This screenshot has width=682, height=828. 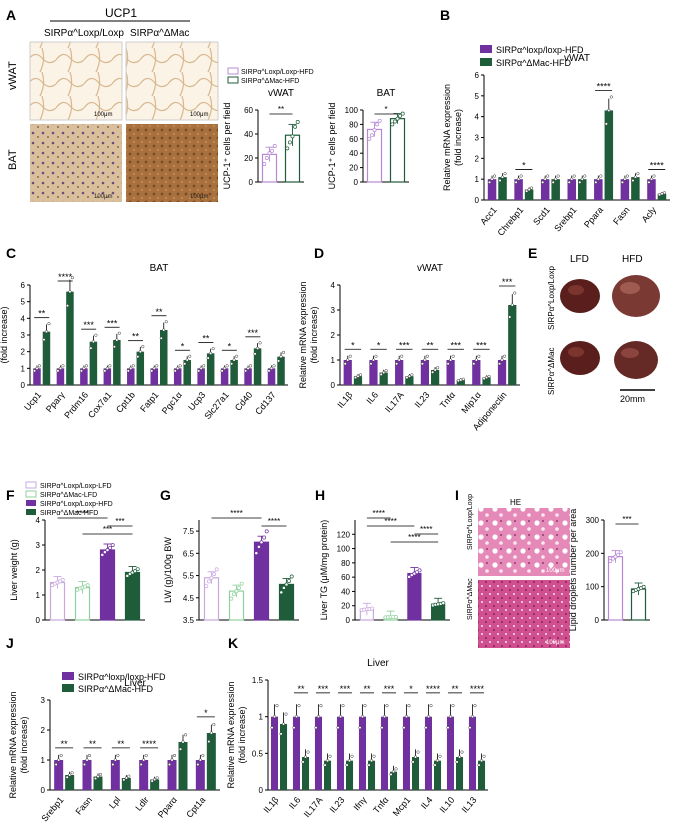 I want to click on bar-IL4-loxp, so click(x=428, y=753).